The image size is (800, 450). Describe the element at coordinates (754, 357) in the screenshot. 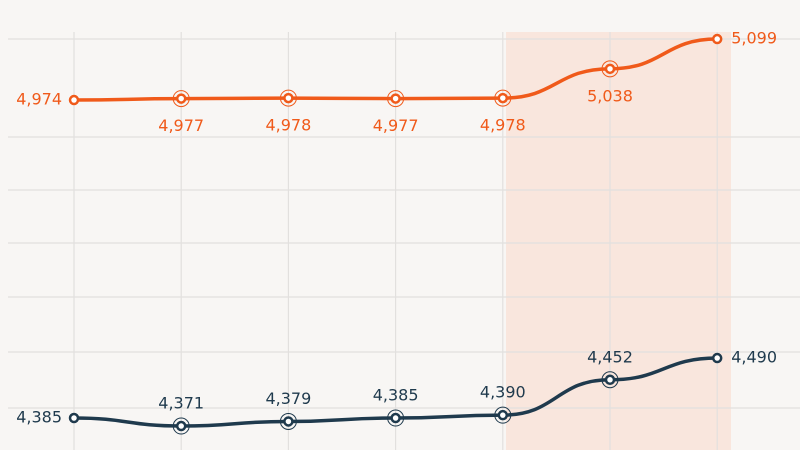

I see `value-label: 4,490` at that location.